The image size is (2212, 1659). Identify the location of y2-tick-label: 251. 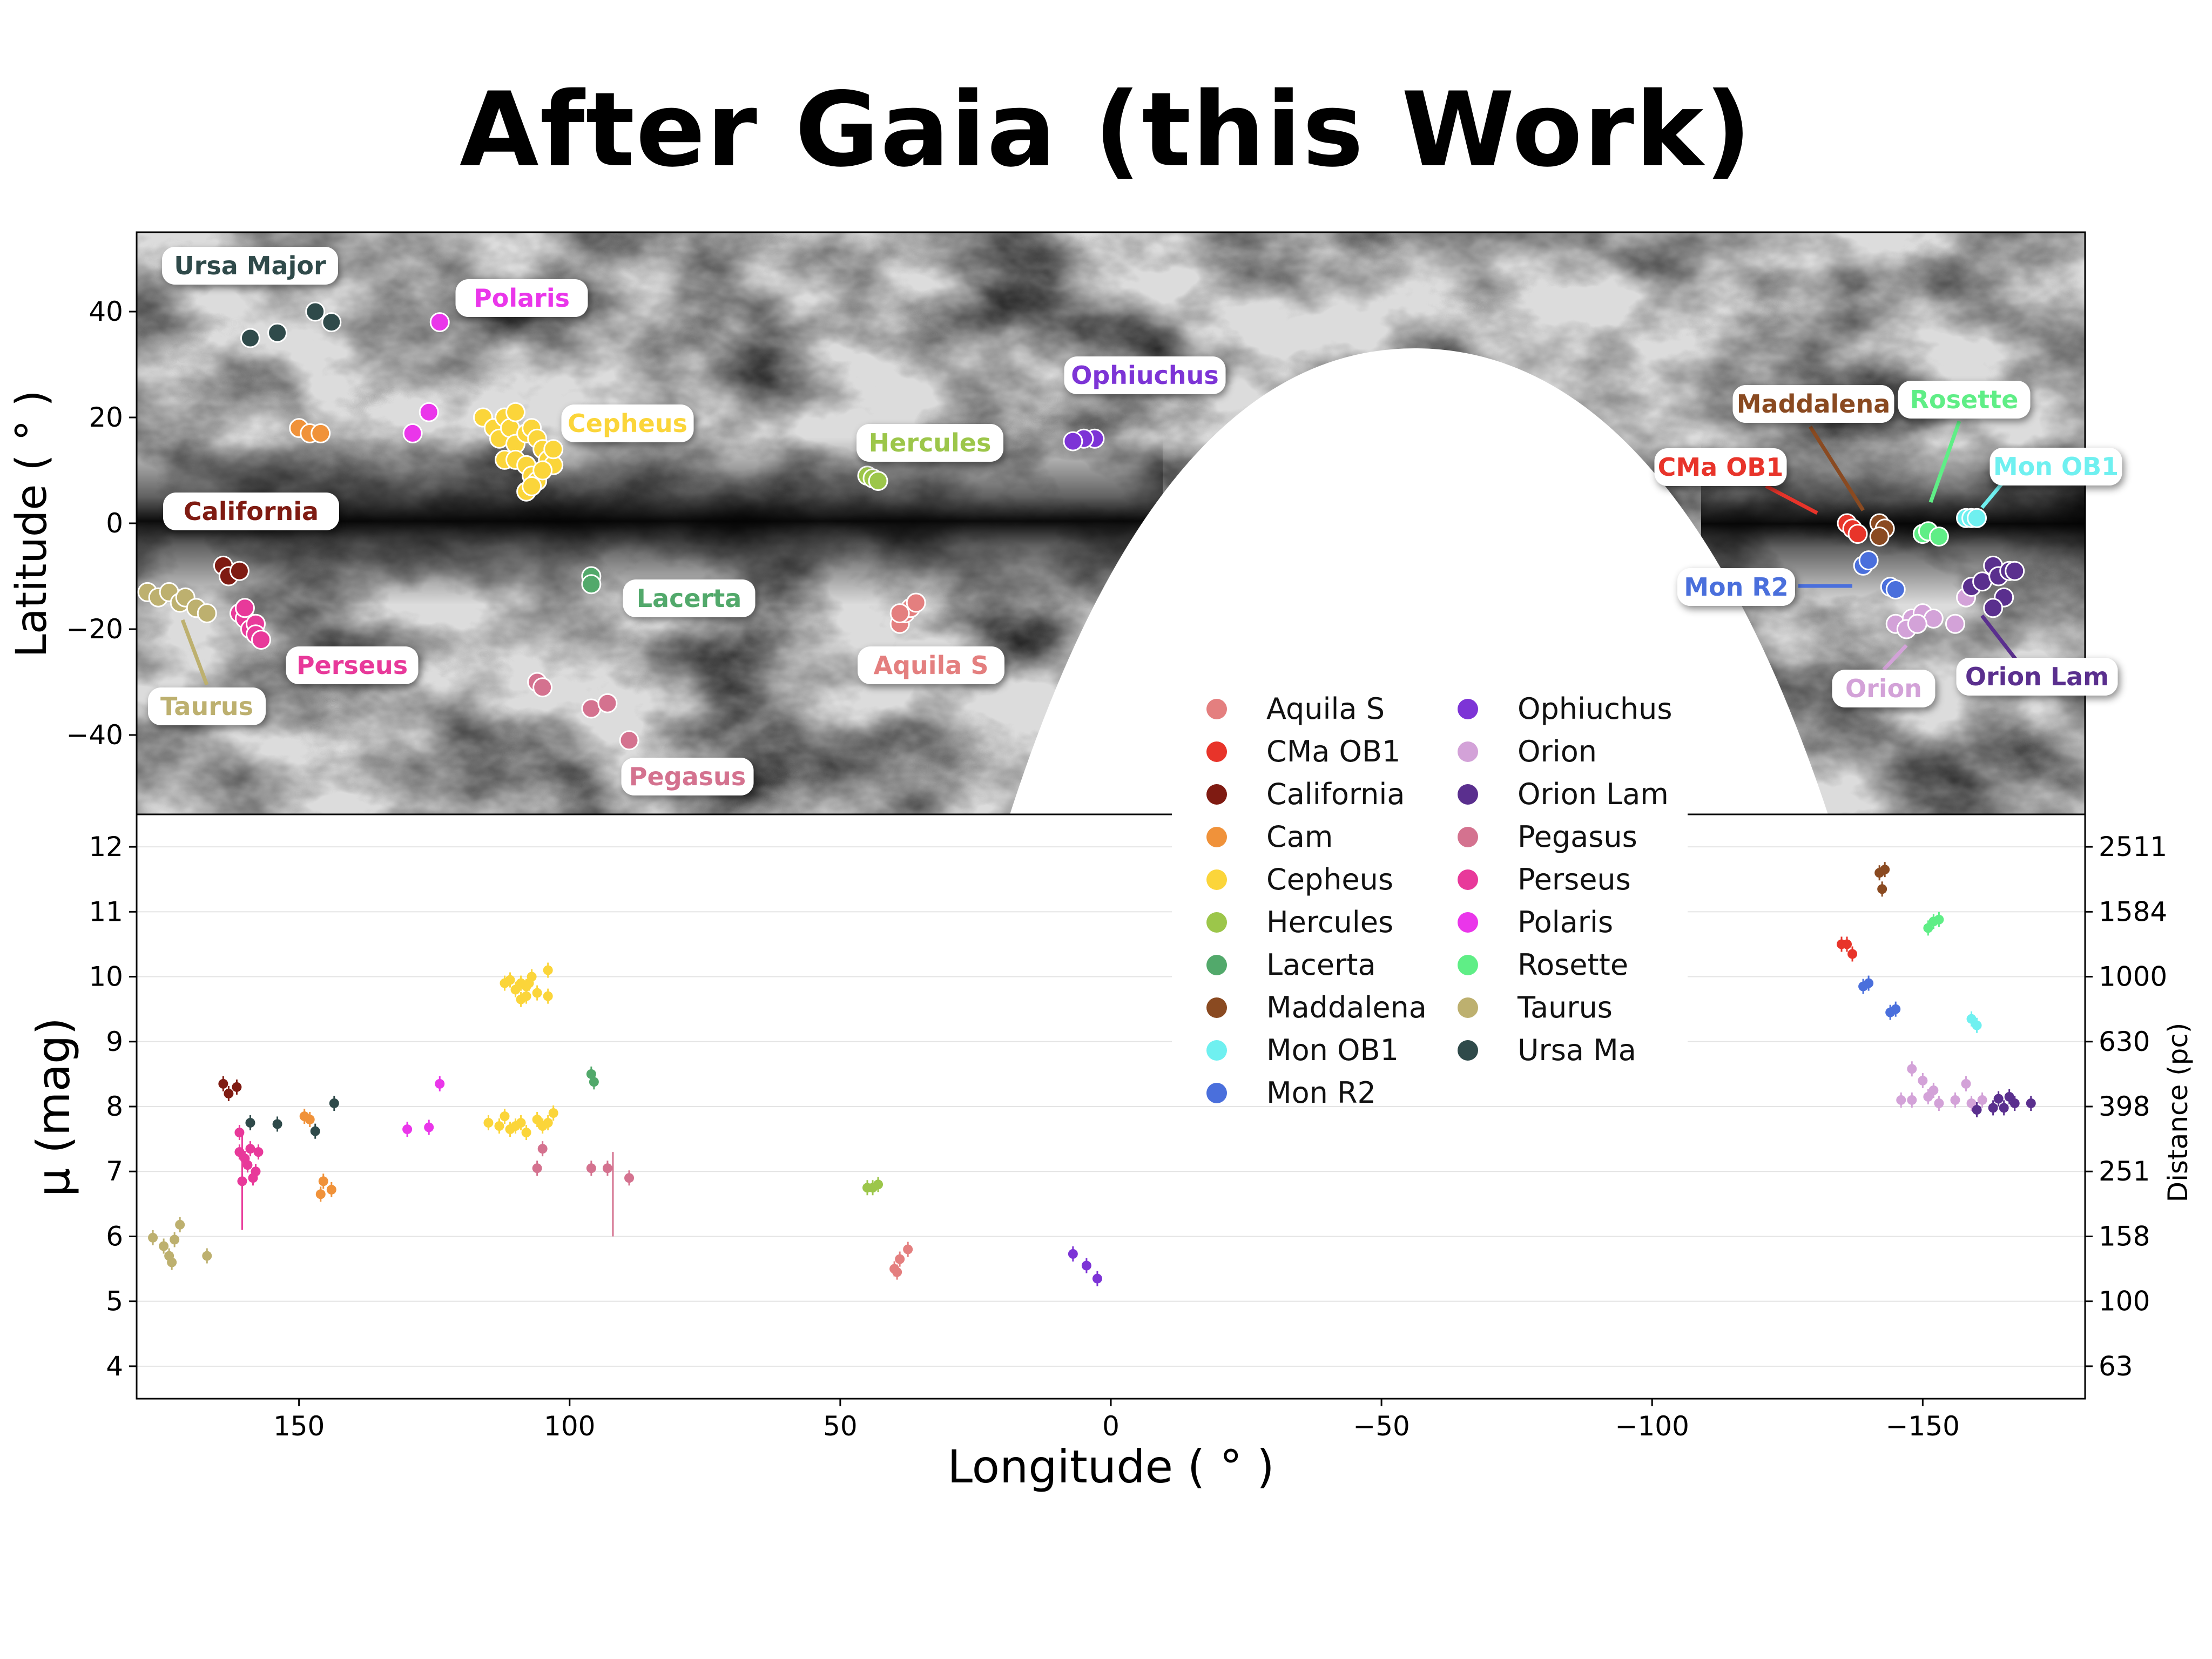
(2124, 1171).